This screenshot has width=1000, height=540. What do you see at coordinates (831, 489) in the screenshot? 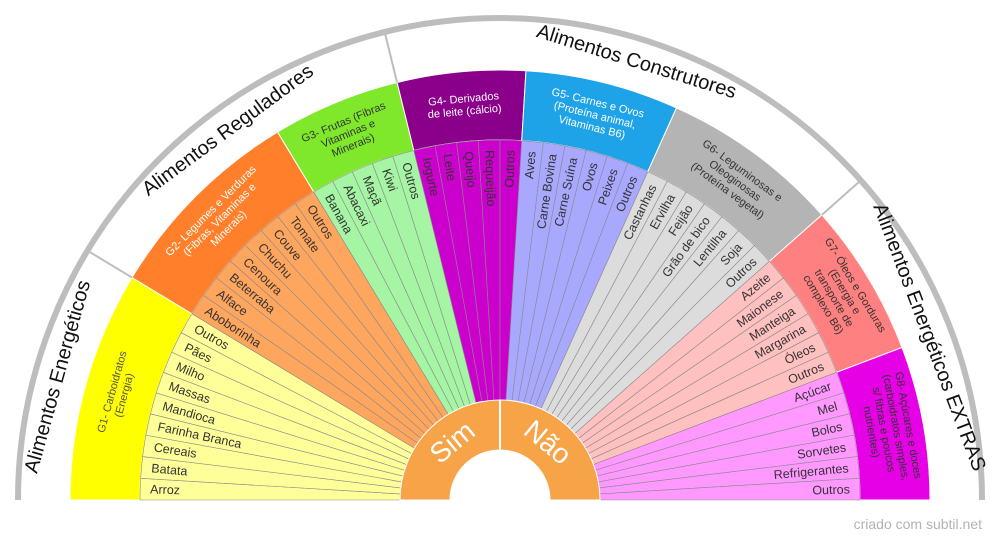
I see `item-label-g8: Outros` at bounding box center [831, 489].